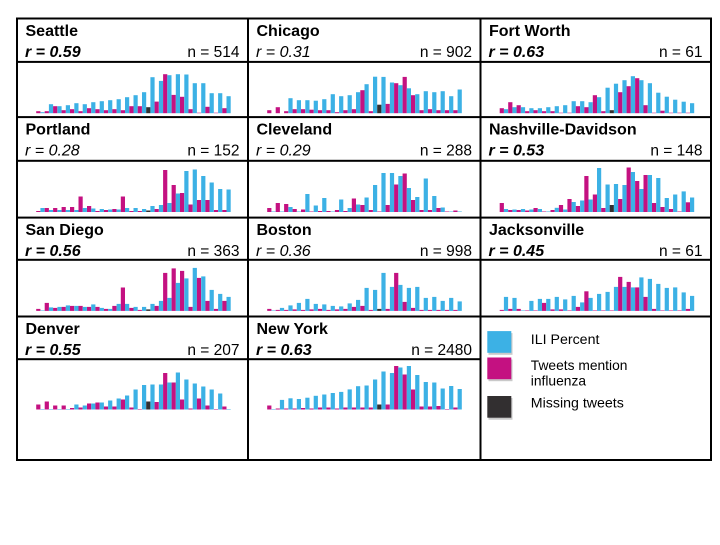  What do you see at coordinates (565, 340) in the screenshot?
I see `svg-text: ILI Percent` at bounding box center [565, 340].